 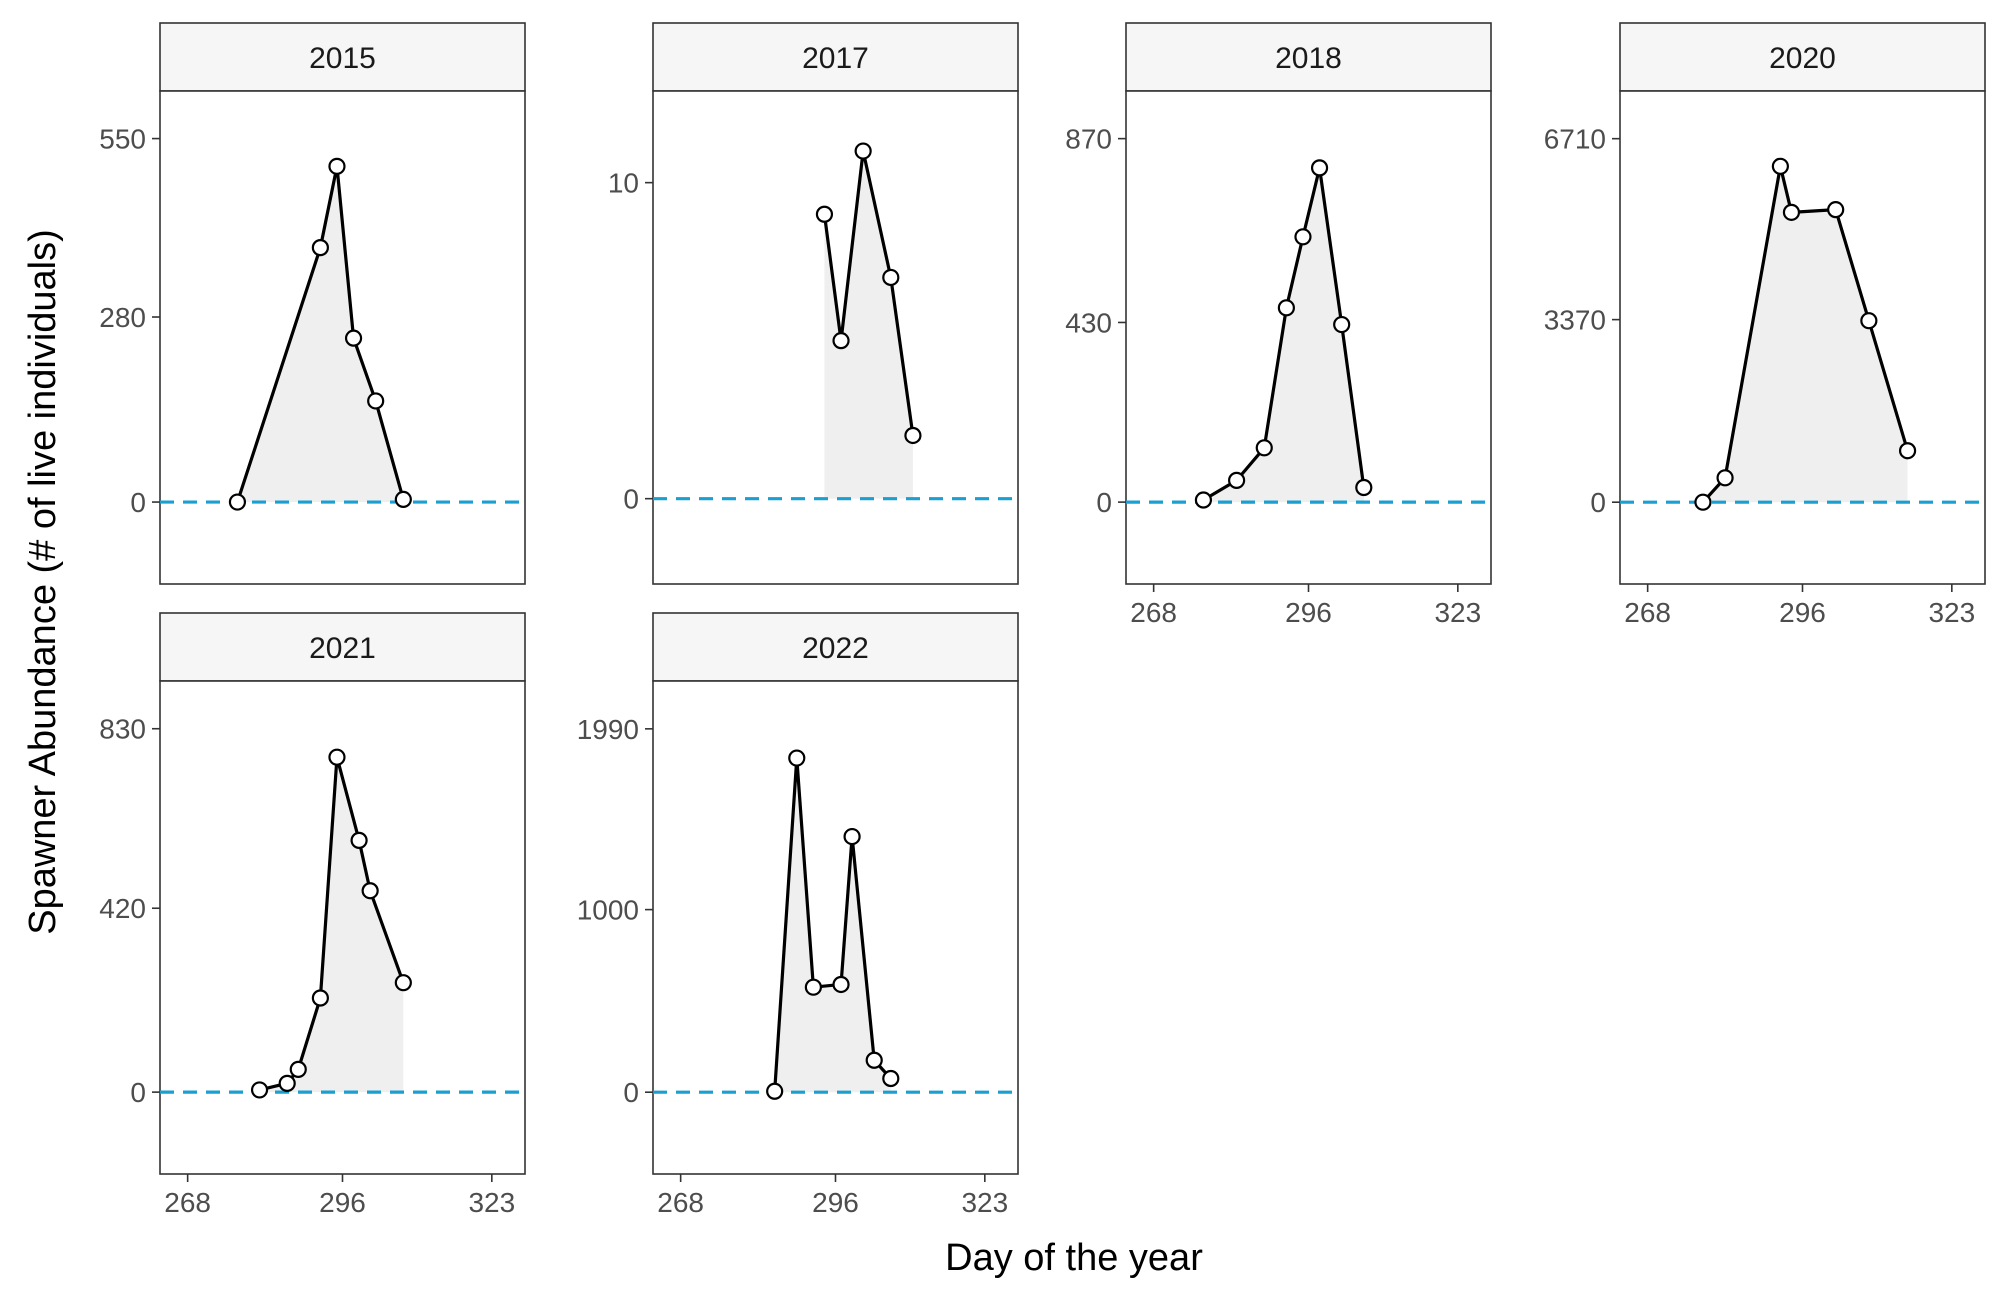 I want to click on y-tick-label: 430, so click(x=1088, y=322).